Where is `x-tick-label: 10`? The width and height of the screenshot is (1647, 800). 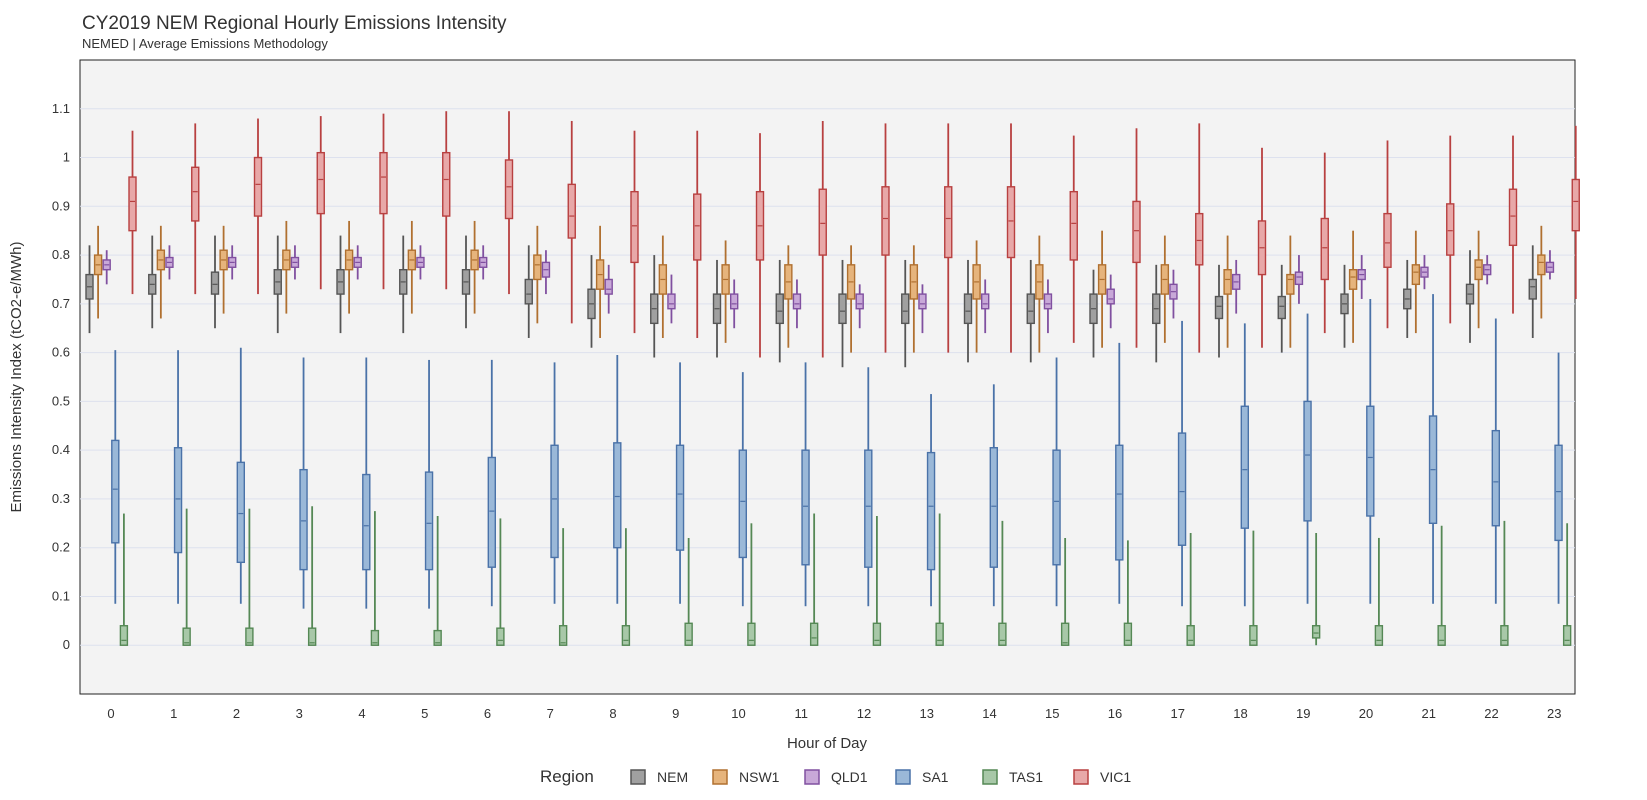 x-tick-label: 10 is located at coordinates (738, 713).